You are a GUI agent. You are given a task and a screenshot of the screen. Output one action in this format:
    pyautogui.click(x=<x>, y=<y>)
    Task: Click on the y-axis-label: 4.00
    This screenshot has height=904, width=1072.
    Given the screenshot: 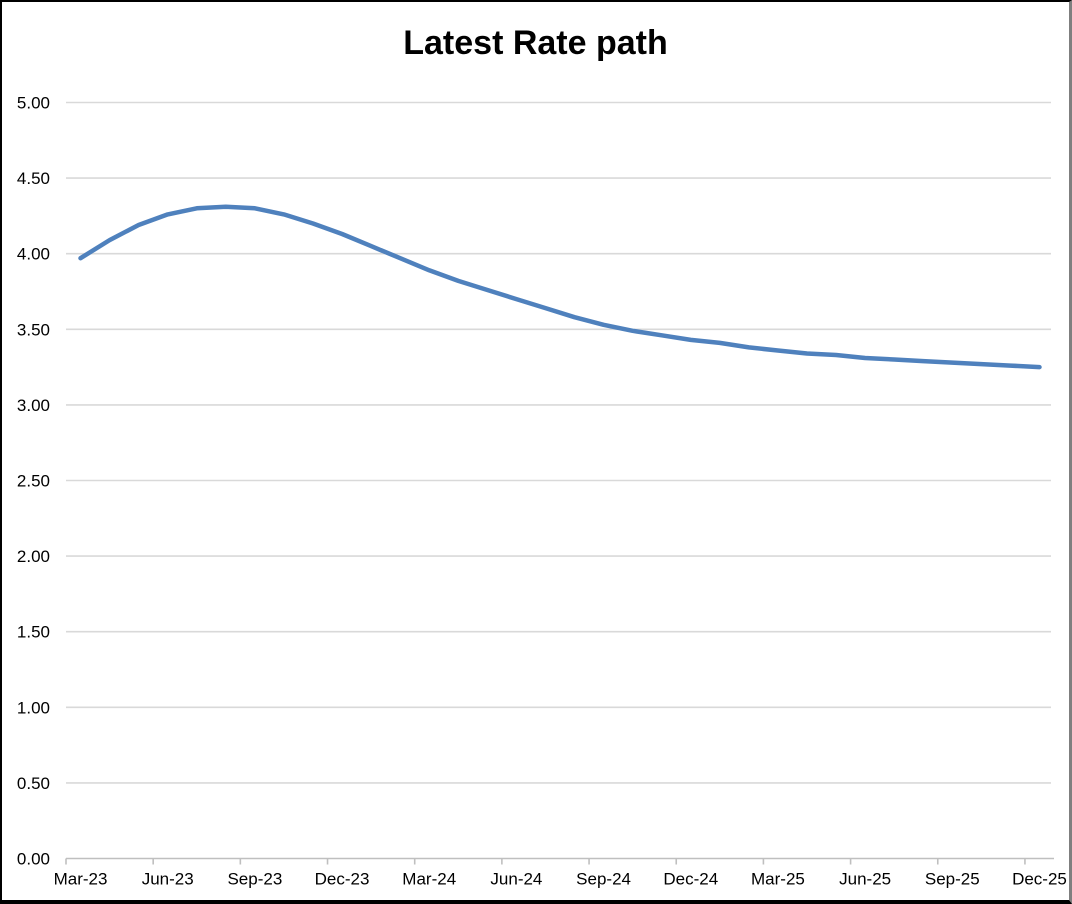 What is the action you would take?
    pyautogui.click(x=33, y=254)
    